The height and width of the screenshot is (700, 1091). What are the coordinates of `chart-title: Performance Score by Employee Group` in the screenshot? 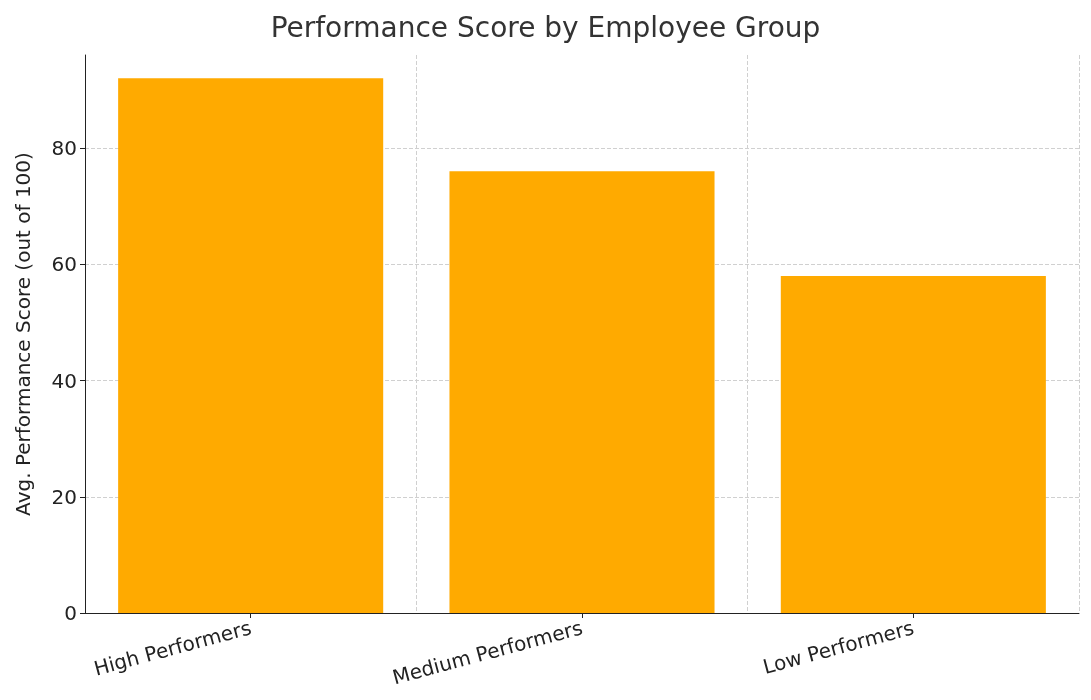 It's located at (545, 27).